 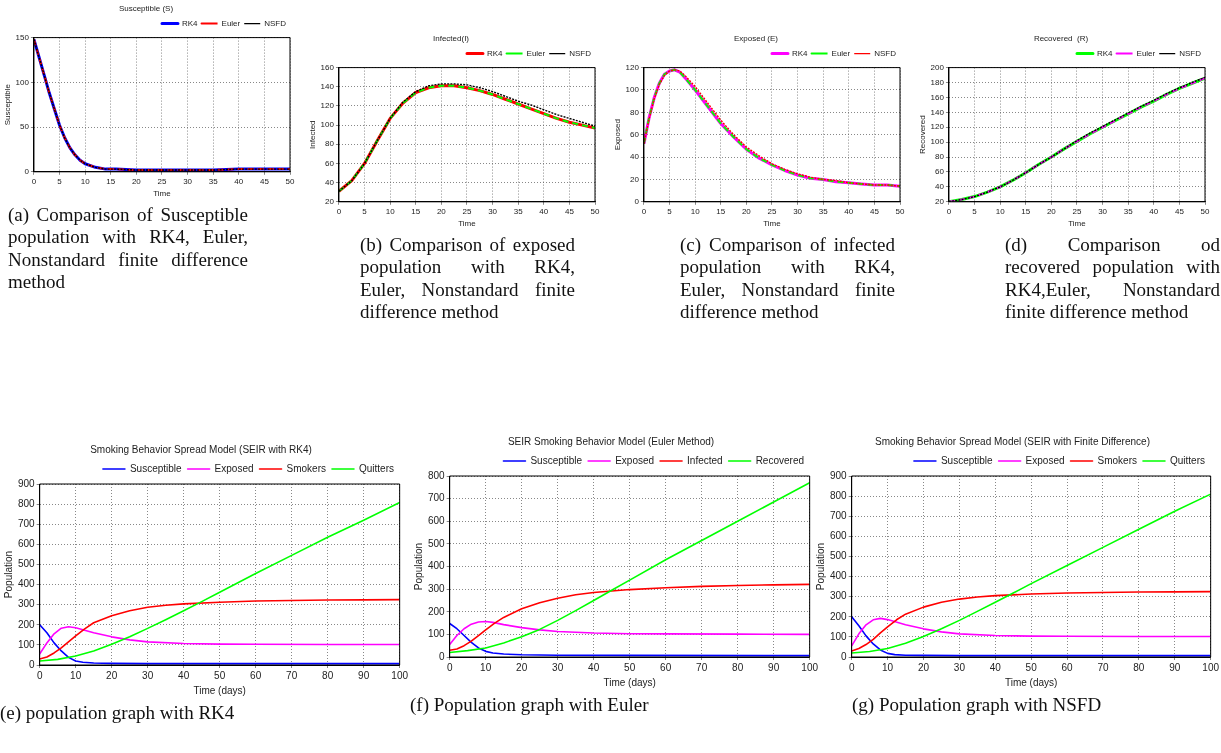 What do you see at coordinates (810, 667) in the screenshot?
I see `x-tick-label: 100` at bounding box center [810, 667].